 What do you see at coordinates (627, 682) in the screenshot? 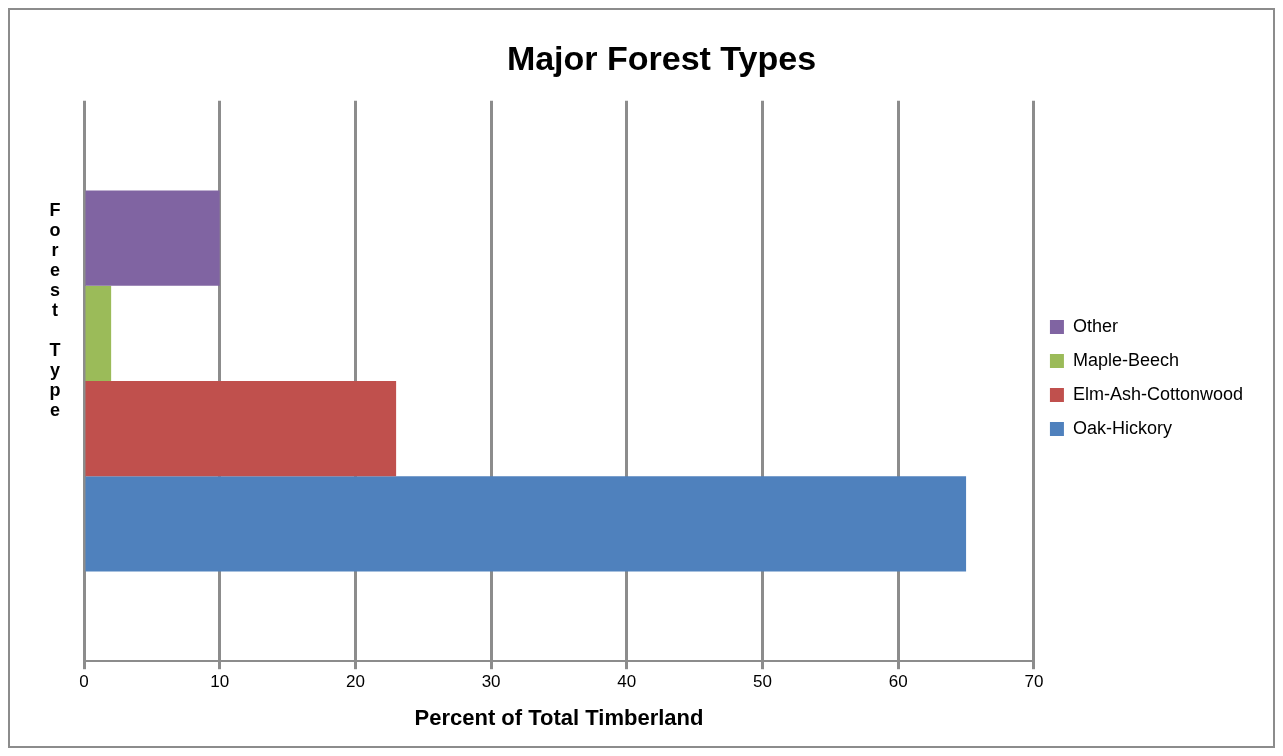
I see `x-tick-label: 40` at bounding box center [627, 682].